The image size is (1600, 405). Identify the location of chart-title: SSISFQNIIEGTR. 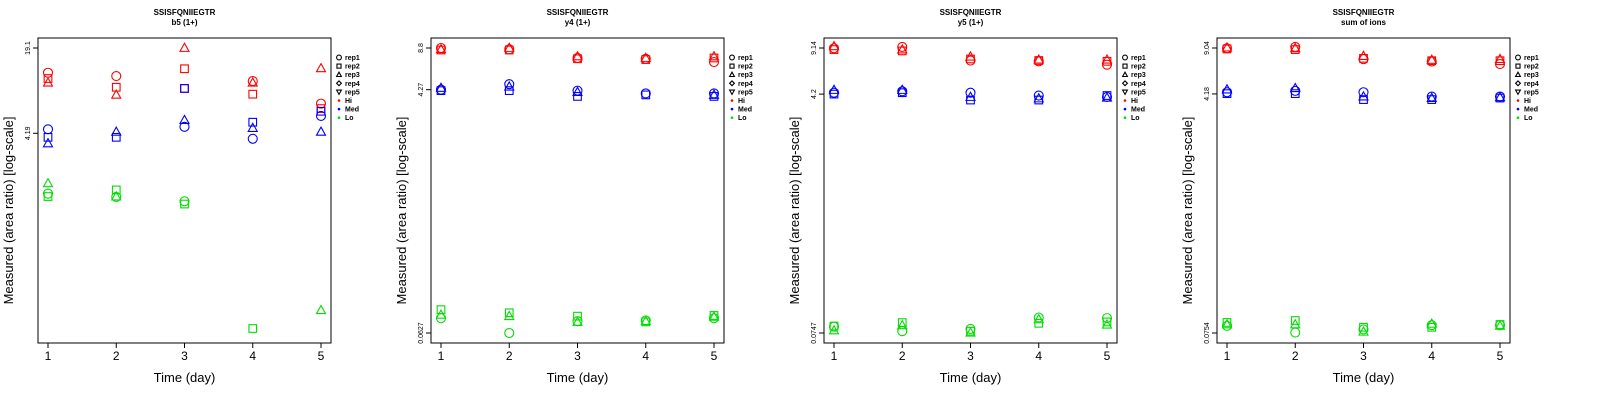
(185, 12).